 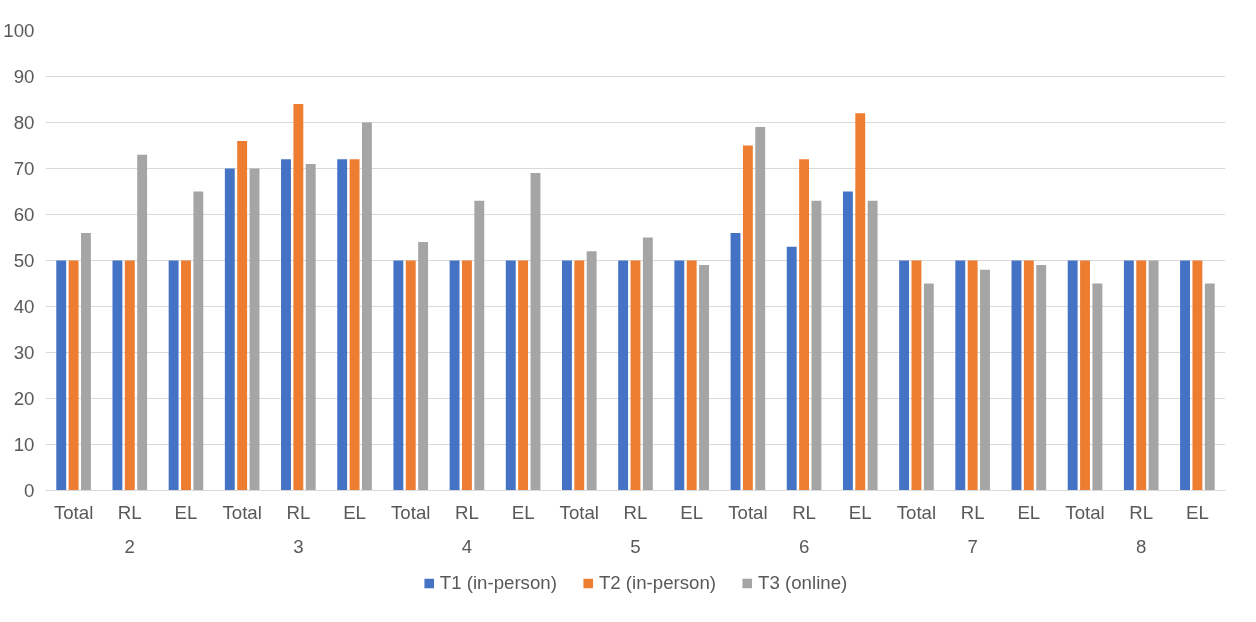 What do you see at coordinates (498, 582) in the screenshot?
I see `legend-label: T1 (in-person)` at bounding box center [498, 582].